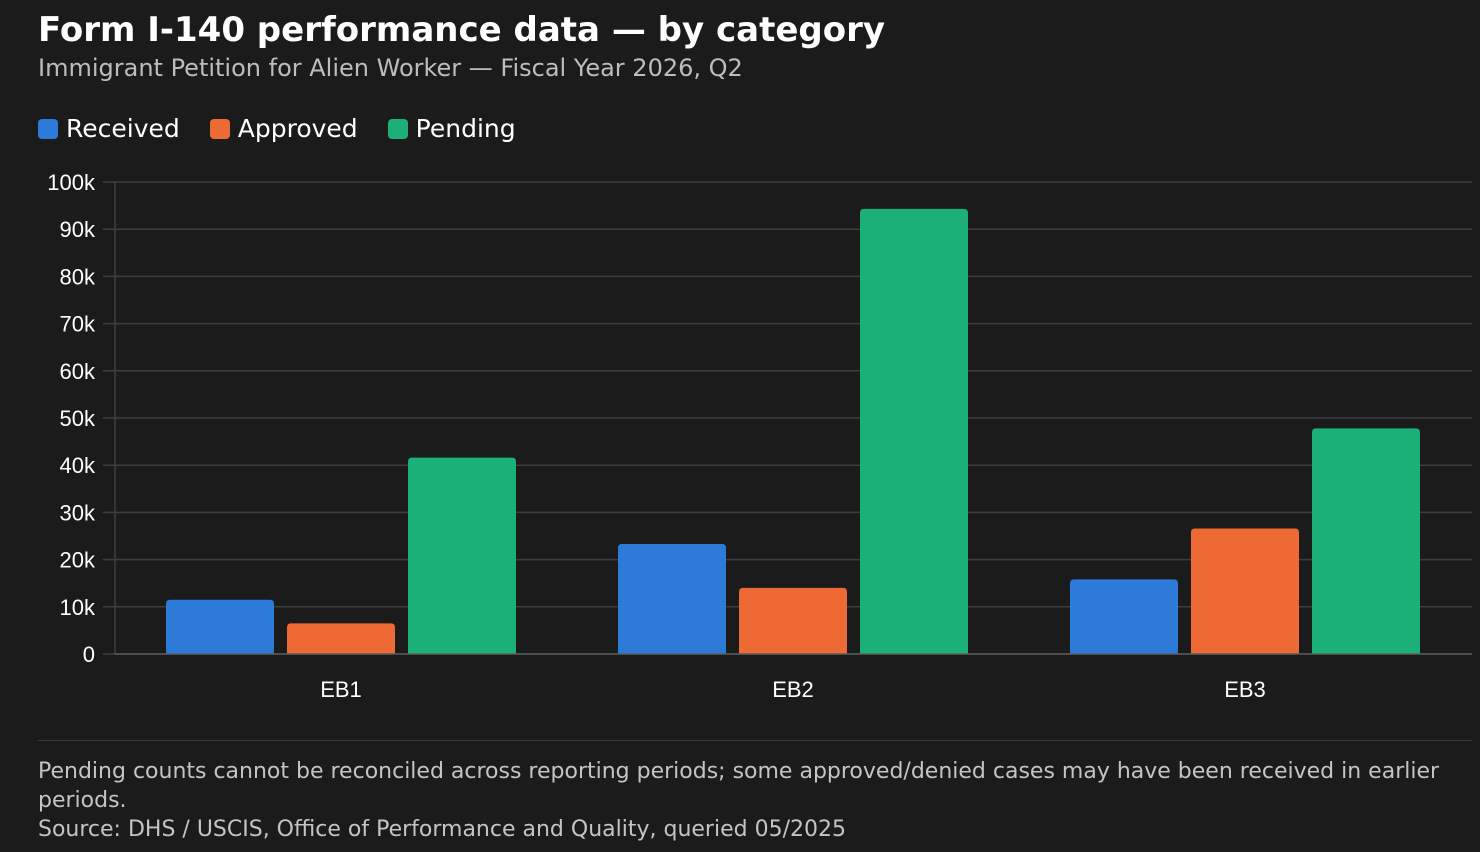  I want to click on y-tick-label: 40k, so click(78, 465).